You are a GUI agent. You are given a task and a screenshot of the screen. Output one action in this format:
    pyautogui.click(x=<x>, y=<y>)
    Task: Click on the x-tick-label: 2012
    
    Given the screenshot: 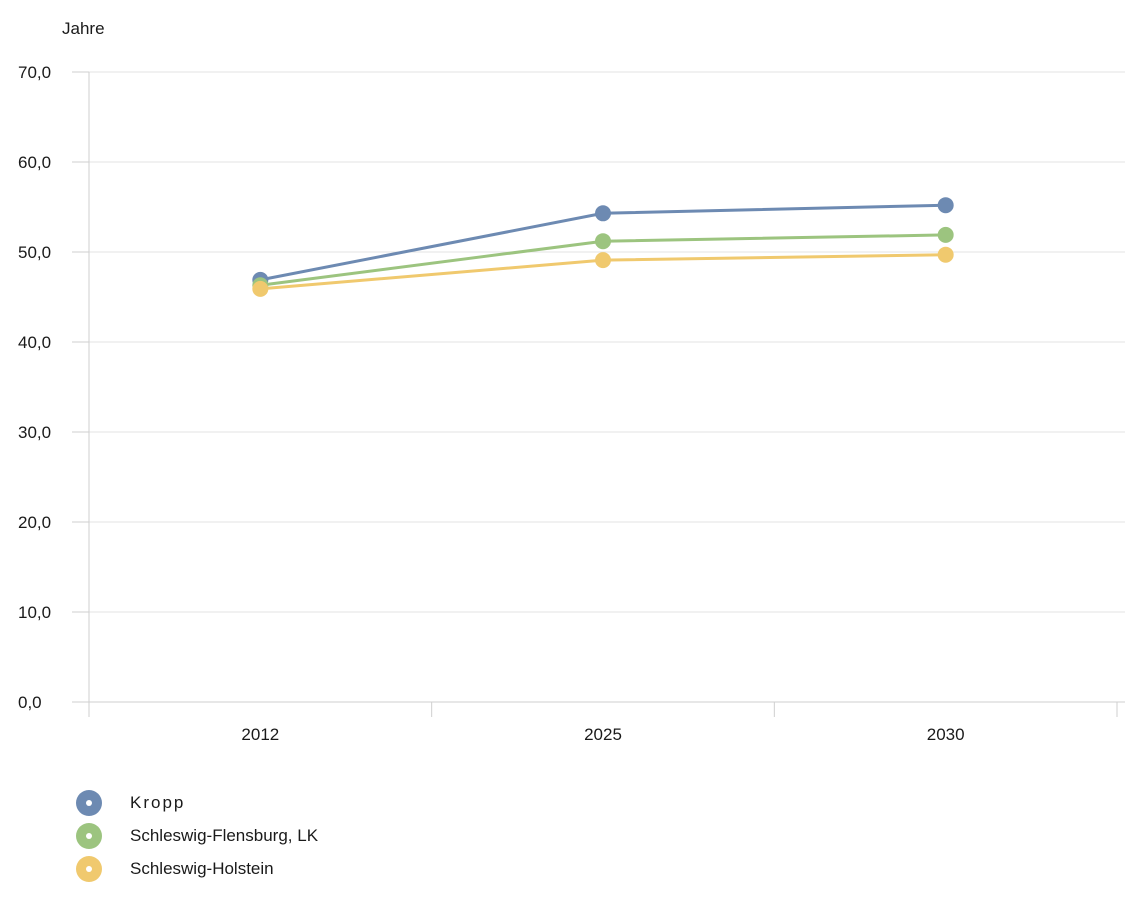 What is the action you would take?
    pyautogui.click(x=260, y=734)
    